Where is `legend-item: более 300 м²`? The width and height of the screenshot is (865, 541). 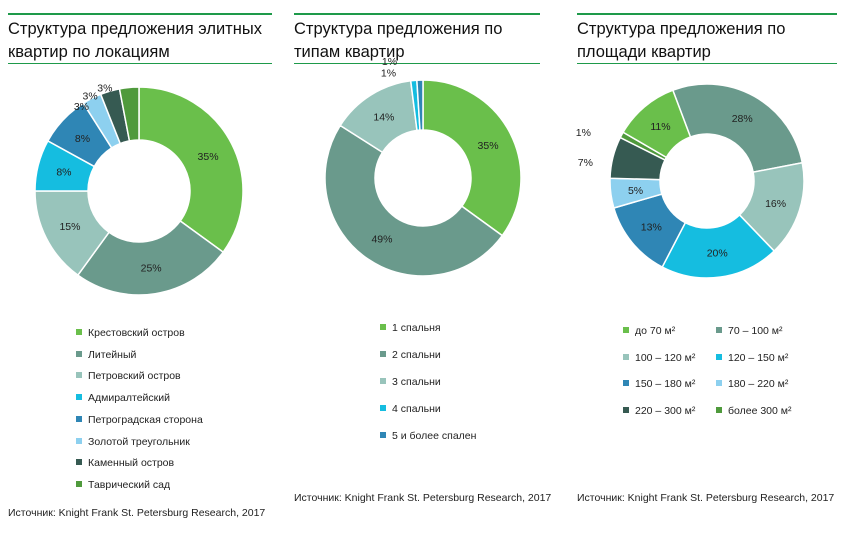 legend-item: более 300 м² is located at coordinates (754, 411).